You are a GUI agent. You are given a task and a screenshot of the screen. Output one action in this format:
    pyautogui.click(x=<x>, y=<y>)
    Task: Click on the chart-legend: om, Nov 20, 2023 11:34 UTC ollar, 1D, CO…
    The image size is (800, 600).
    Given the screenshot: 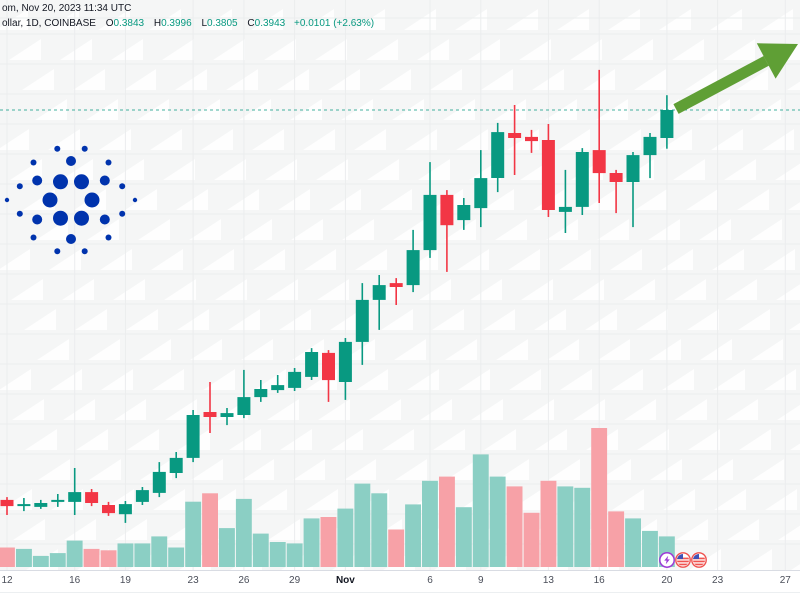 What is the action you would take?
    pyautogui.click(x=188, y=16)
    